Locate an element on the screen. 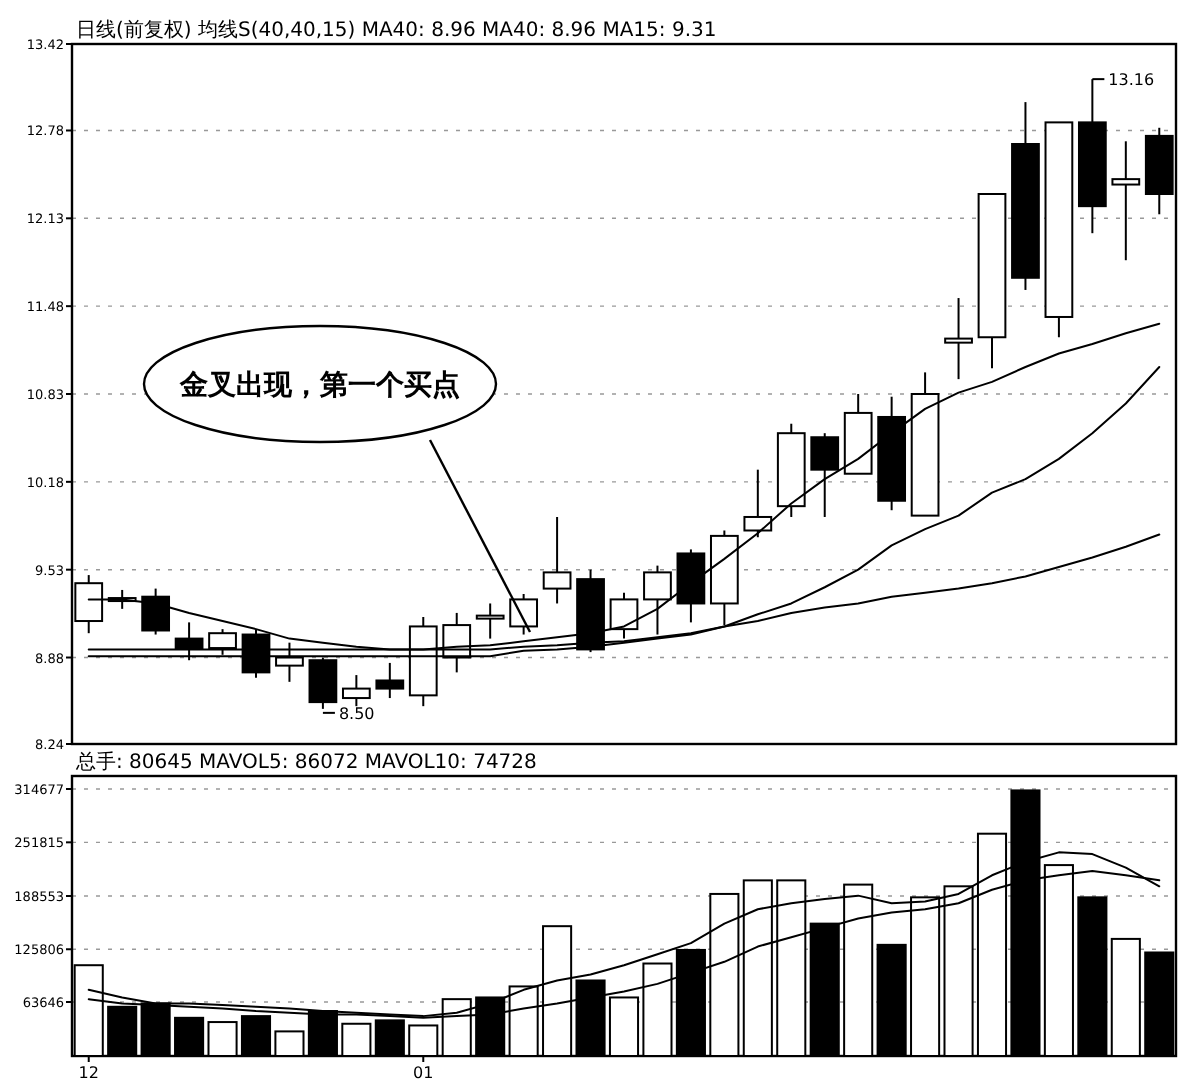 The image size is (1200, 1088). annotation: 8.50 is located at coordinates (356, 713).